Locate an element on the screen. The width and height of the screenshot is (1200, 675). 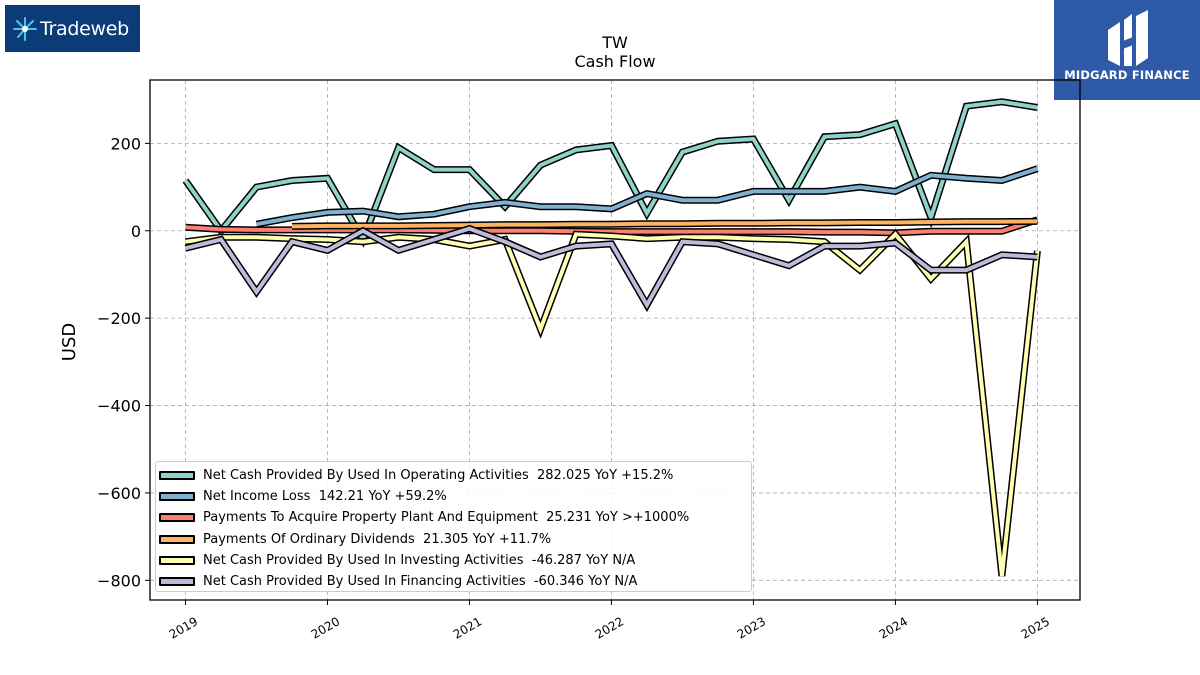
tradeweb-logo: Tradeweb is located at coordinates (72, 28).